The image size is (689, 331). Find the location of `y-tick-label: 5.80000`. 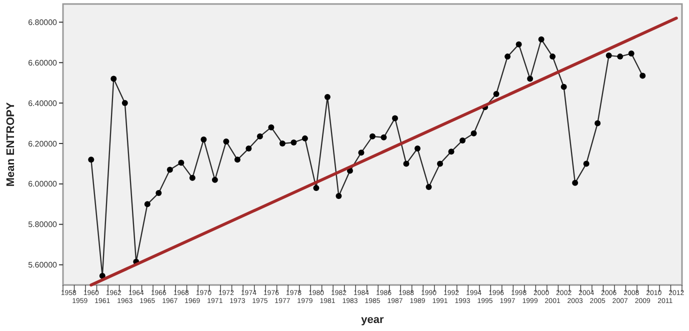

y-tick-label: 5.80000 is located at coordinates (43, 225).